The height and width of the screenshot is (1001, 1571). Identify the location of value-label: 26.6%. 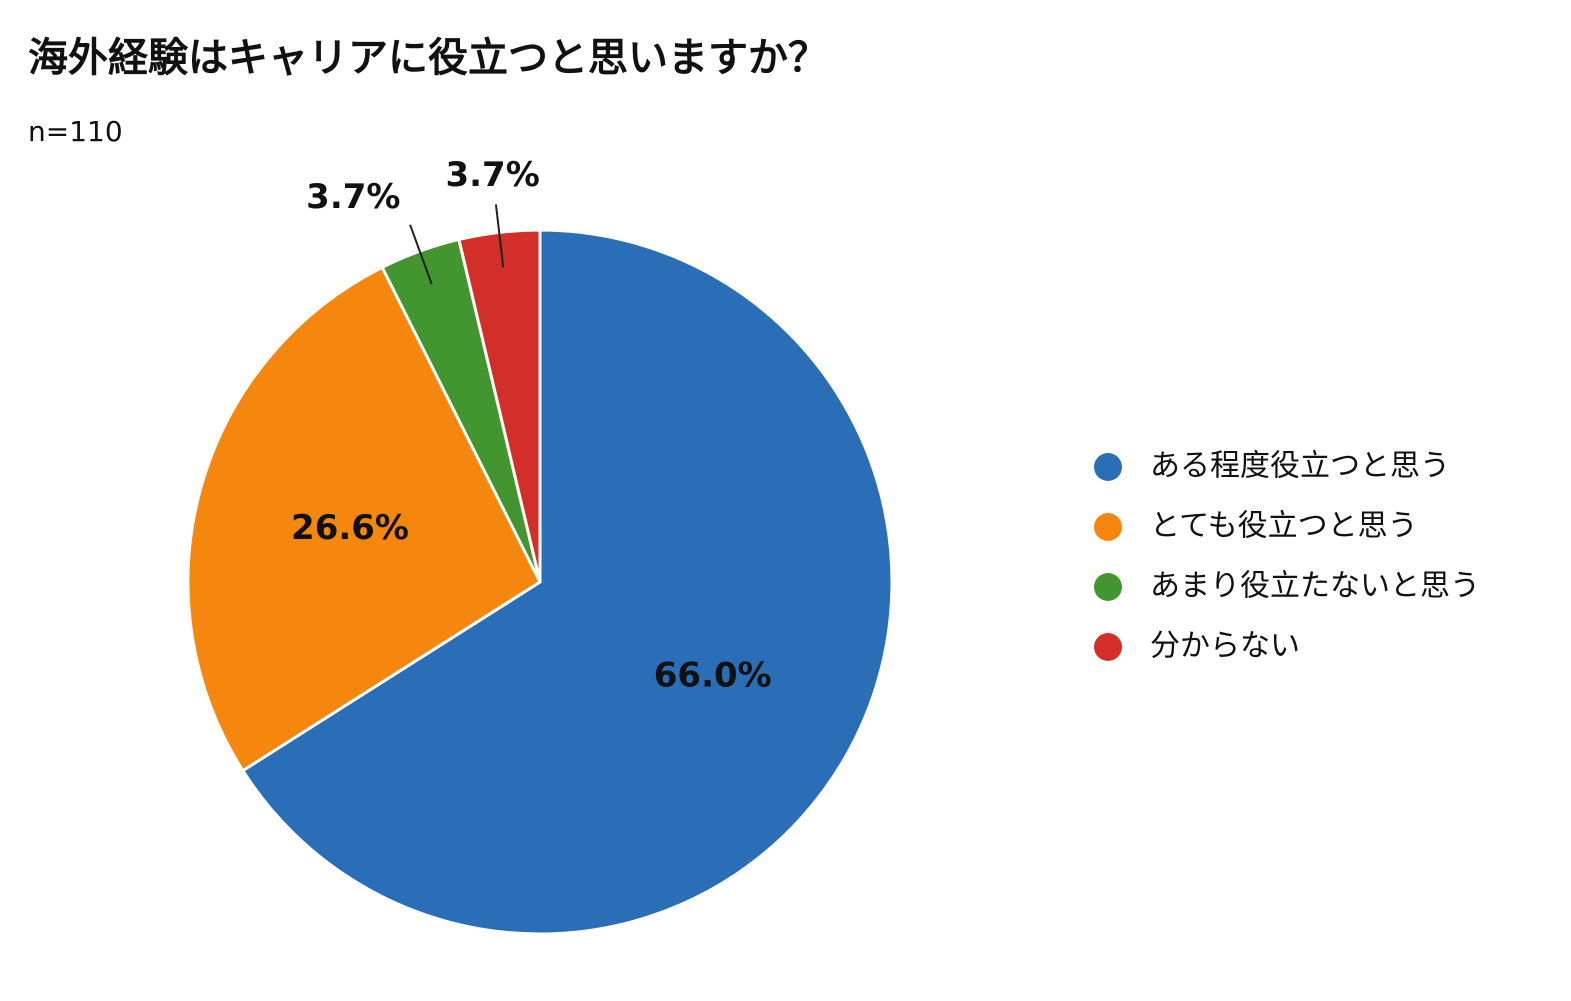
(350, 528).